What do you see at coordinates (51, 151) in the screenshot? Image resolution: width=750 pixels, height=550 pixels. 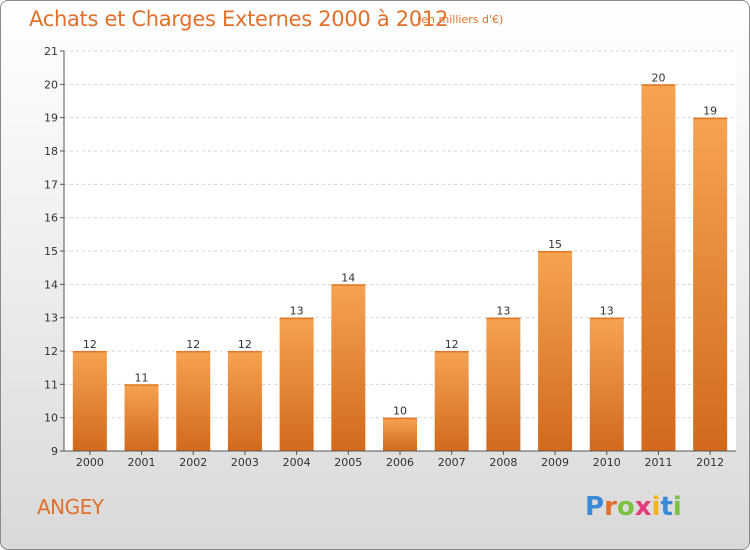 I see `y-tick-label: 18` at bounding box center [51, 151].